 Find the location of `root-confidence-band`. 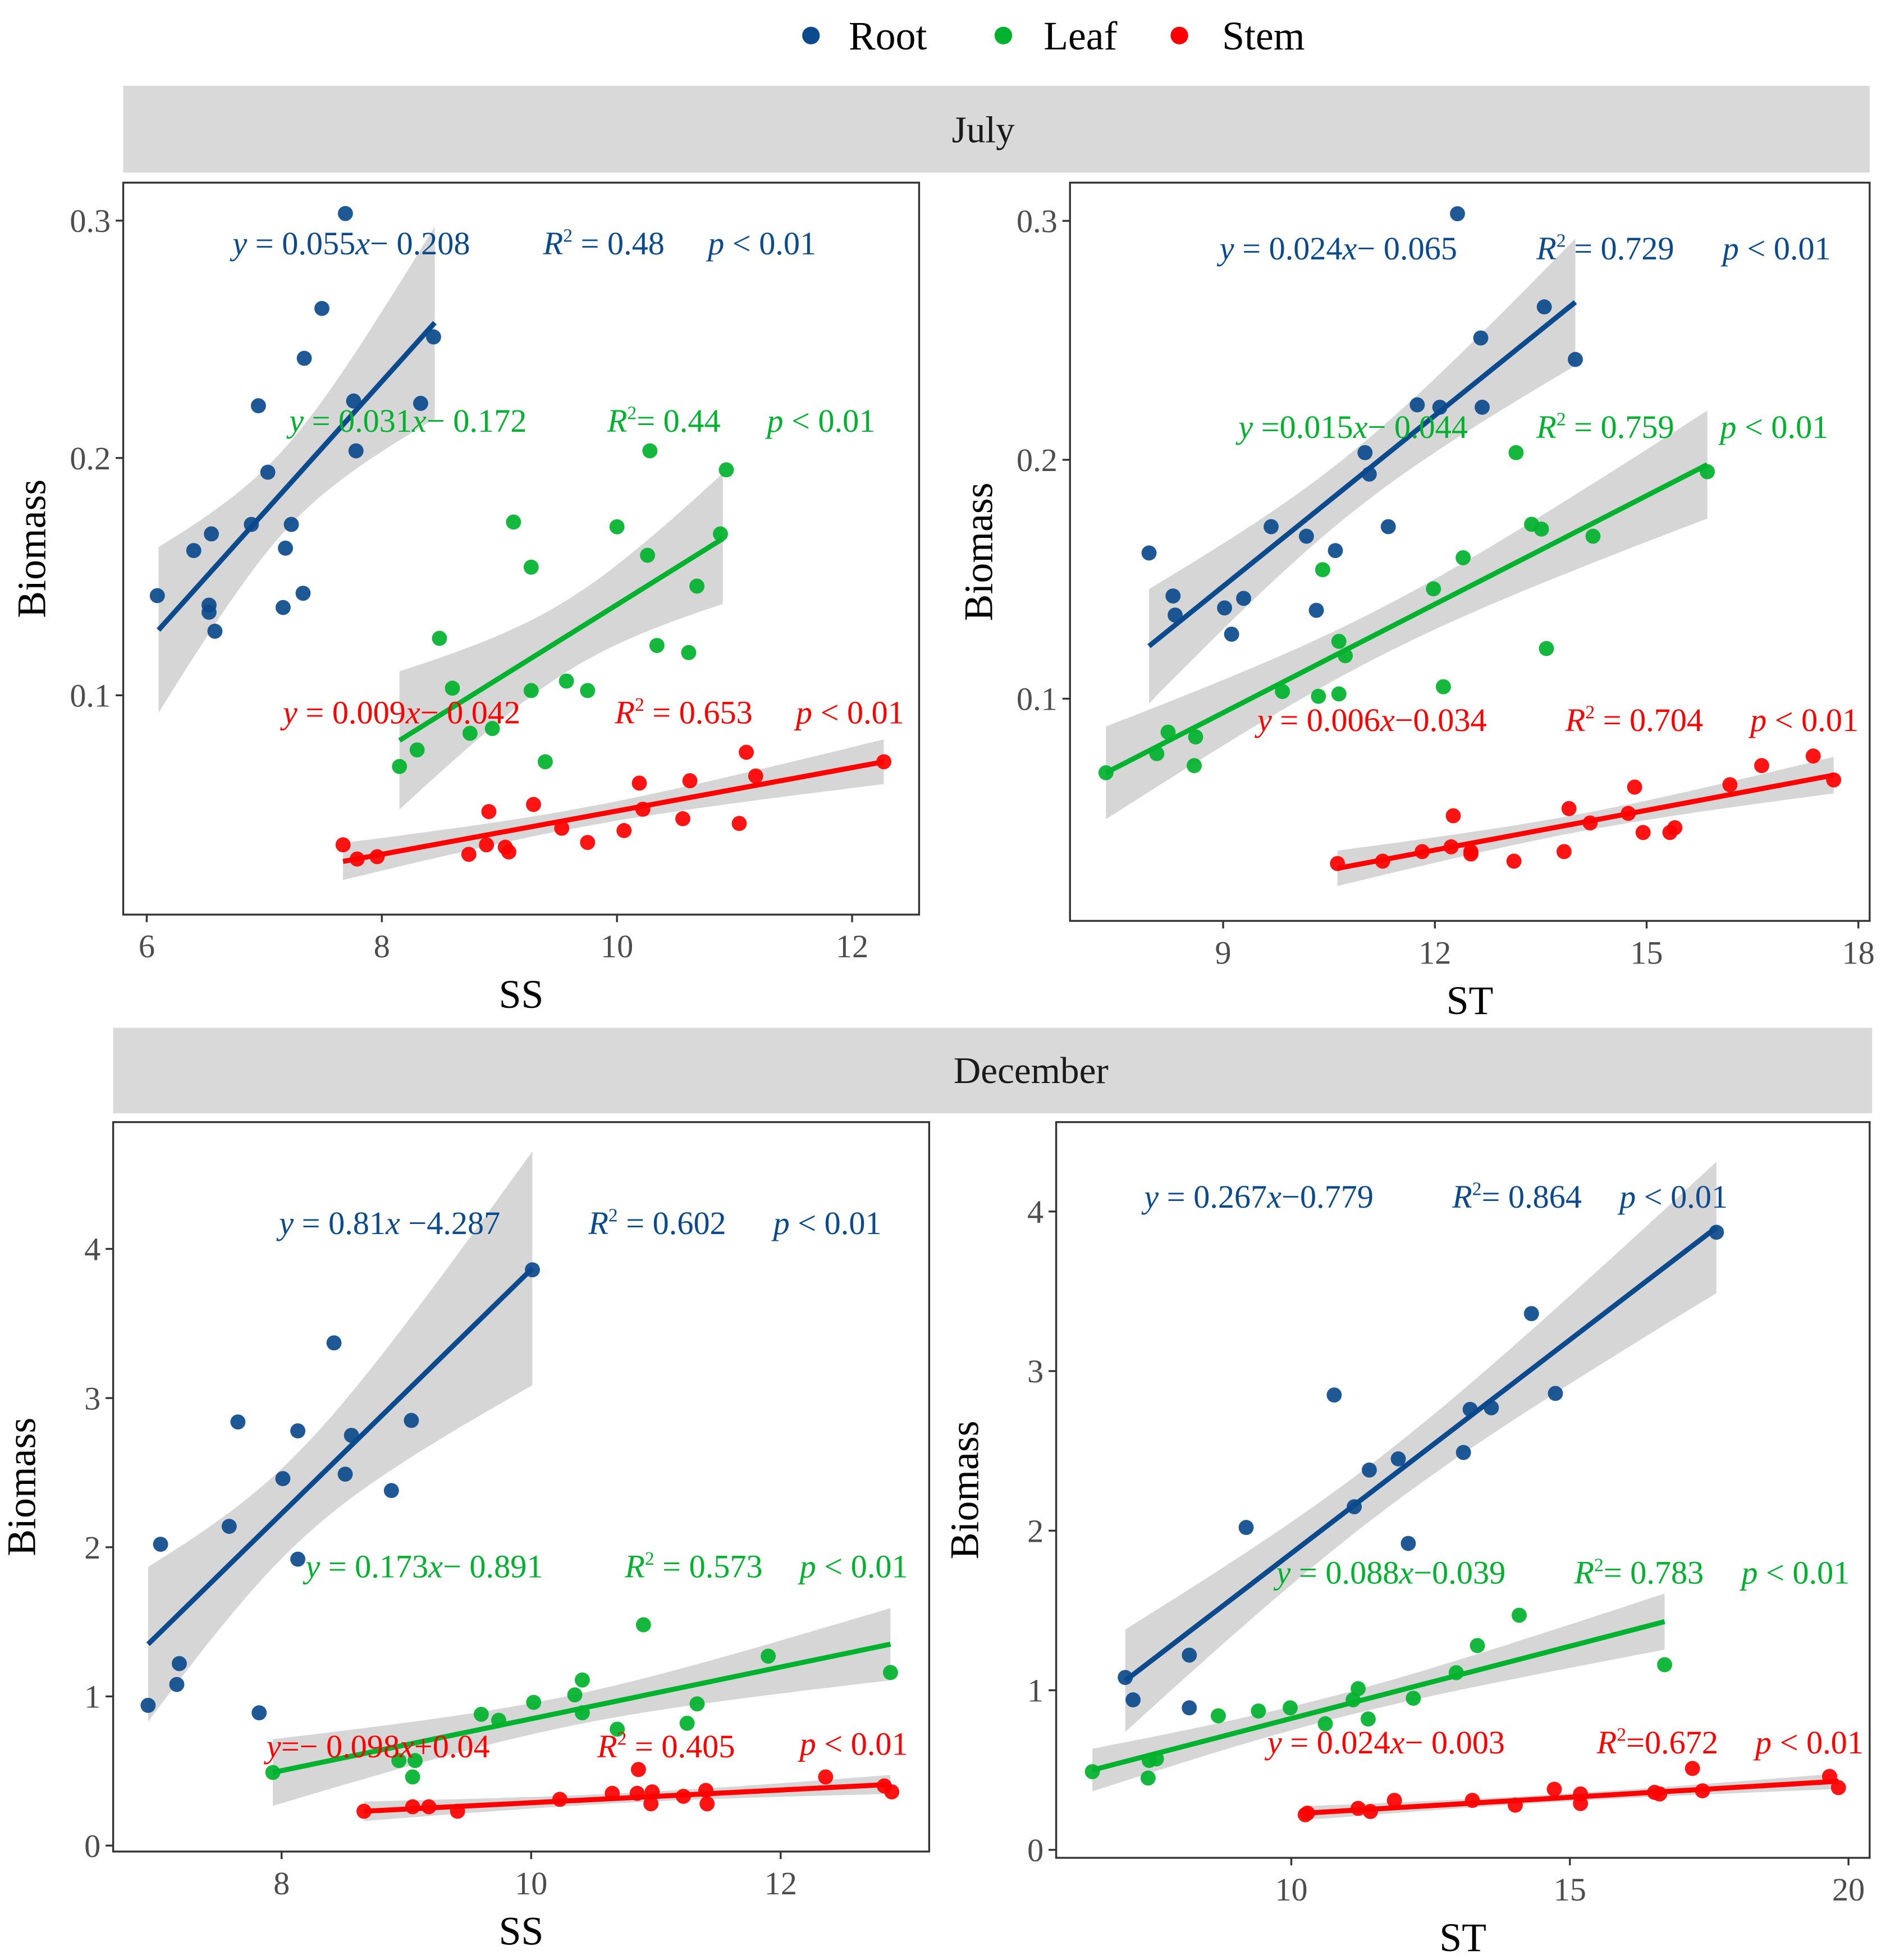

root-confidence-band is located at coordinates (296, 469).